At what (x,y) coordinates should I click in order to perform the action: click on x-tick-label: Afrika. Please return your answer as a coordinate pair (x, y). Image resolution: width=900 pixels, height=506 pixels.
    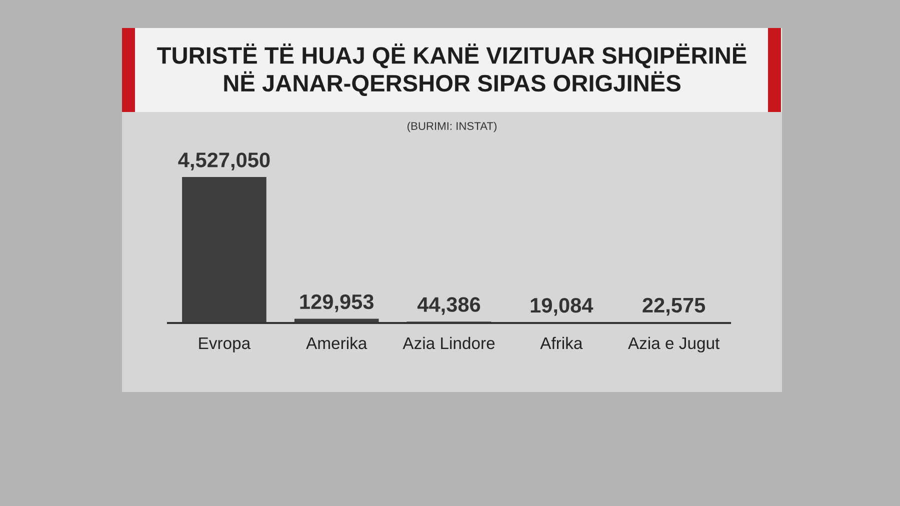
    Looking at the image, I should click on (561, 343).